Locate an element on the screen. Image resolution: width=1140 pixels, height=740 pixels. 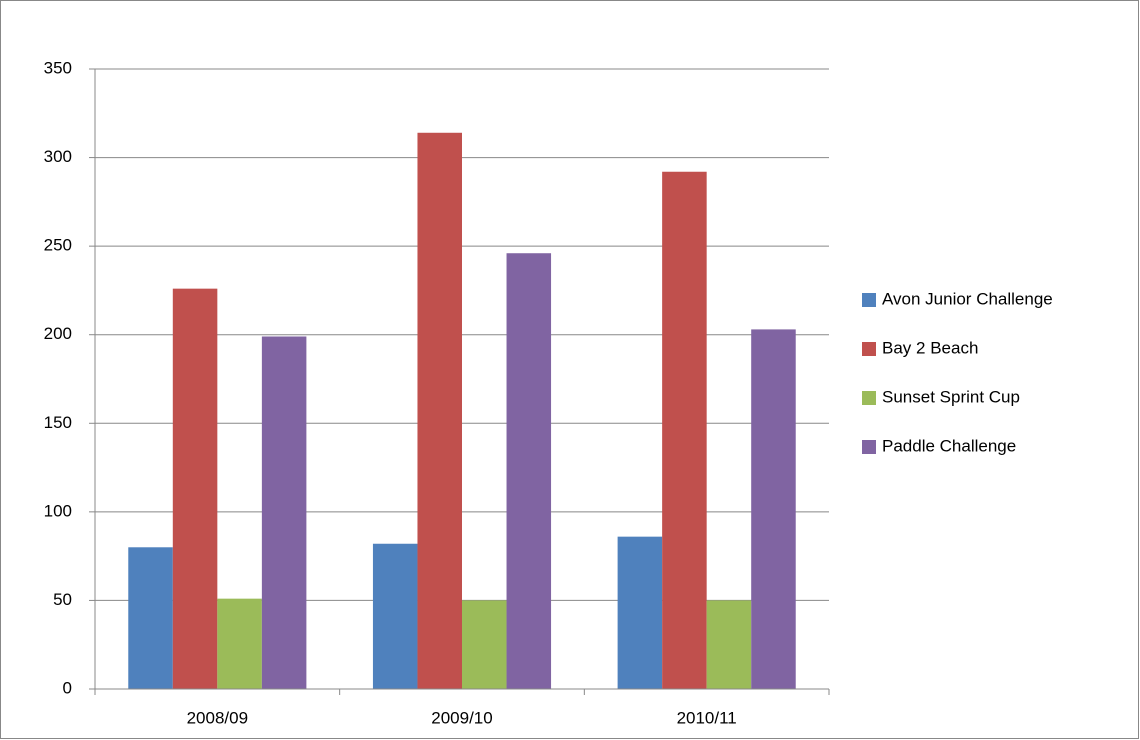
y-tick-label: 200 is located at coordinates (58, 333).